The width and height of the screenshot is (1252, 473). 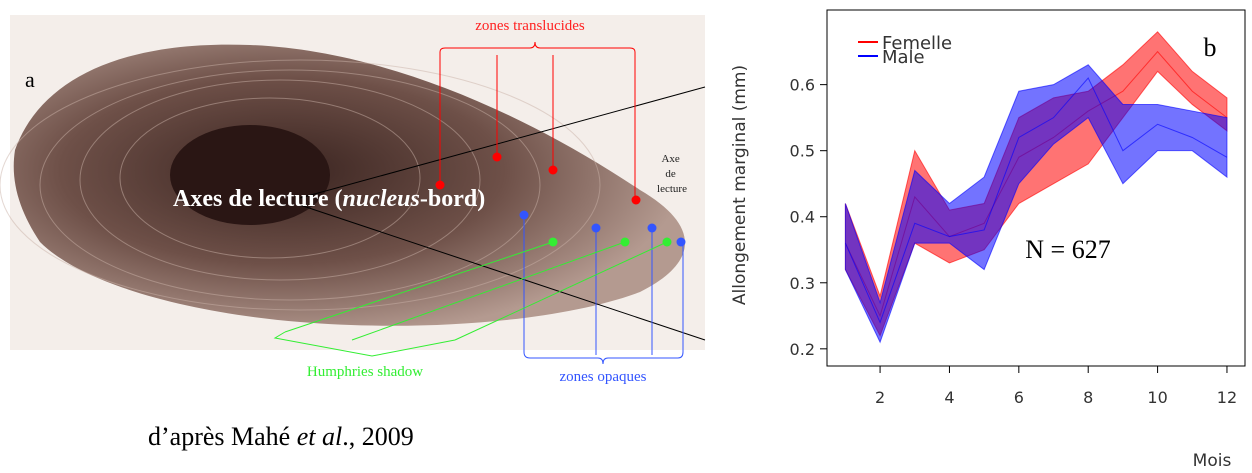 I want to click on x-tick-label: 12, so click(x=1227, y=397).